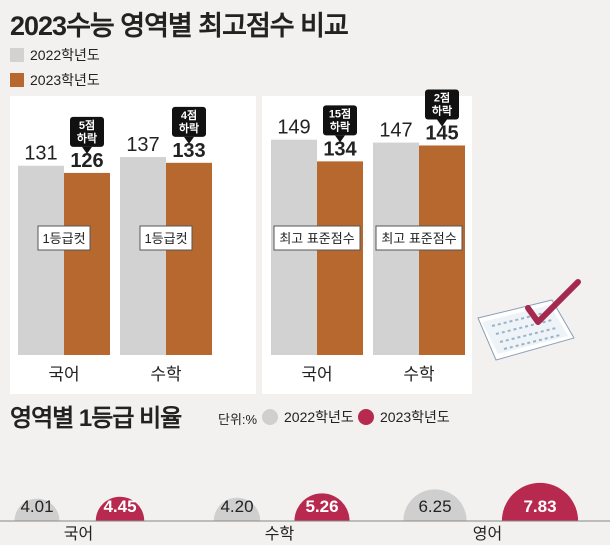 The height and width of the screenshot is (545, 610). I want to click on chart-title: 2023수능 영역별 최고점수 비교, so click(179, 26).